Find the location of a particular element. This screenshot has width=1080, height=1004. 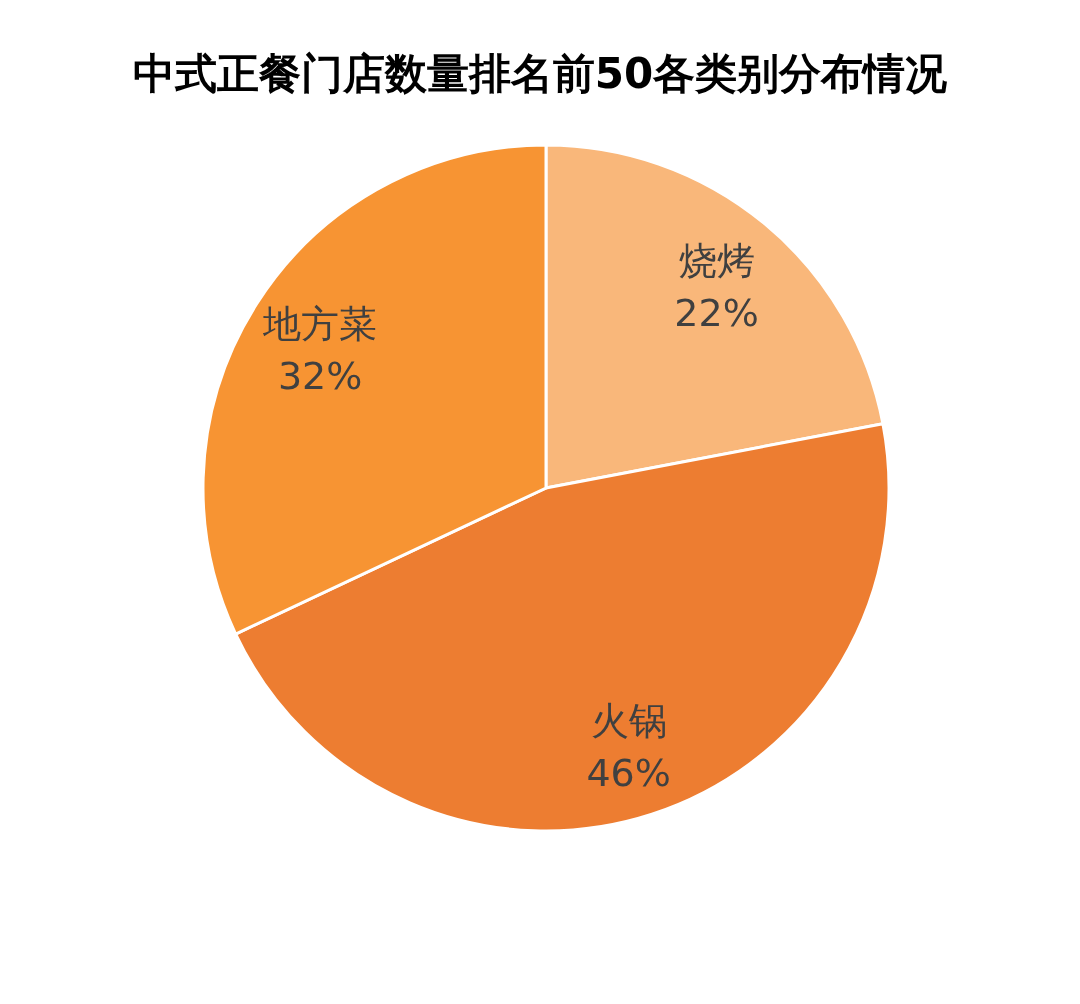

data-label: 32% is located at coordinates (320, 375).